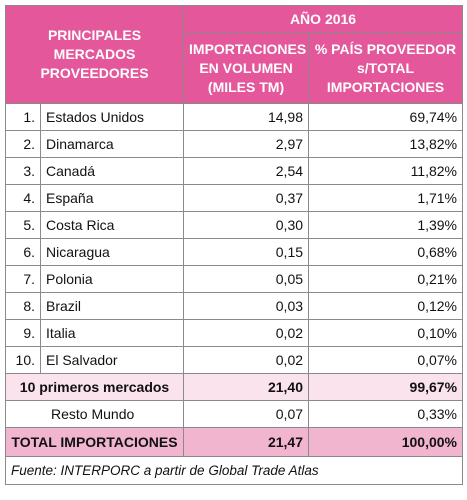 Image resolution: width=467 pixels, height=500 pixels. I want to click on cell: 7., so click(23, 279).